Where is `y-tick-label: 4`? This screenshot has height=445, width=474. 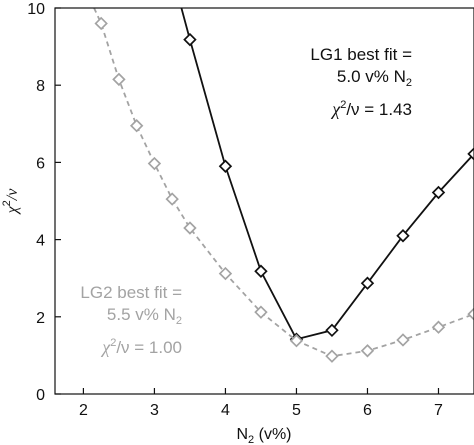
y-tick-label: 4 is located at coordinates (40, 241).